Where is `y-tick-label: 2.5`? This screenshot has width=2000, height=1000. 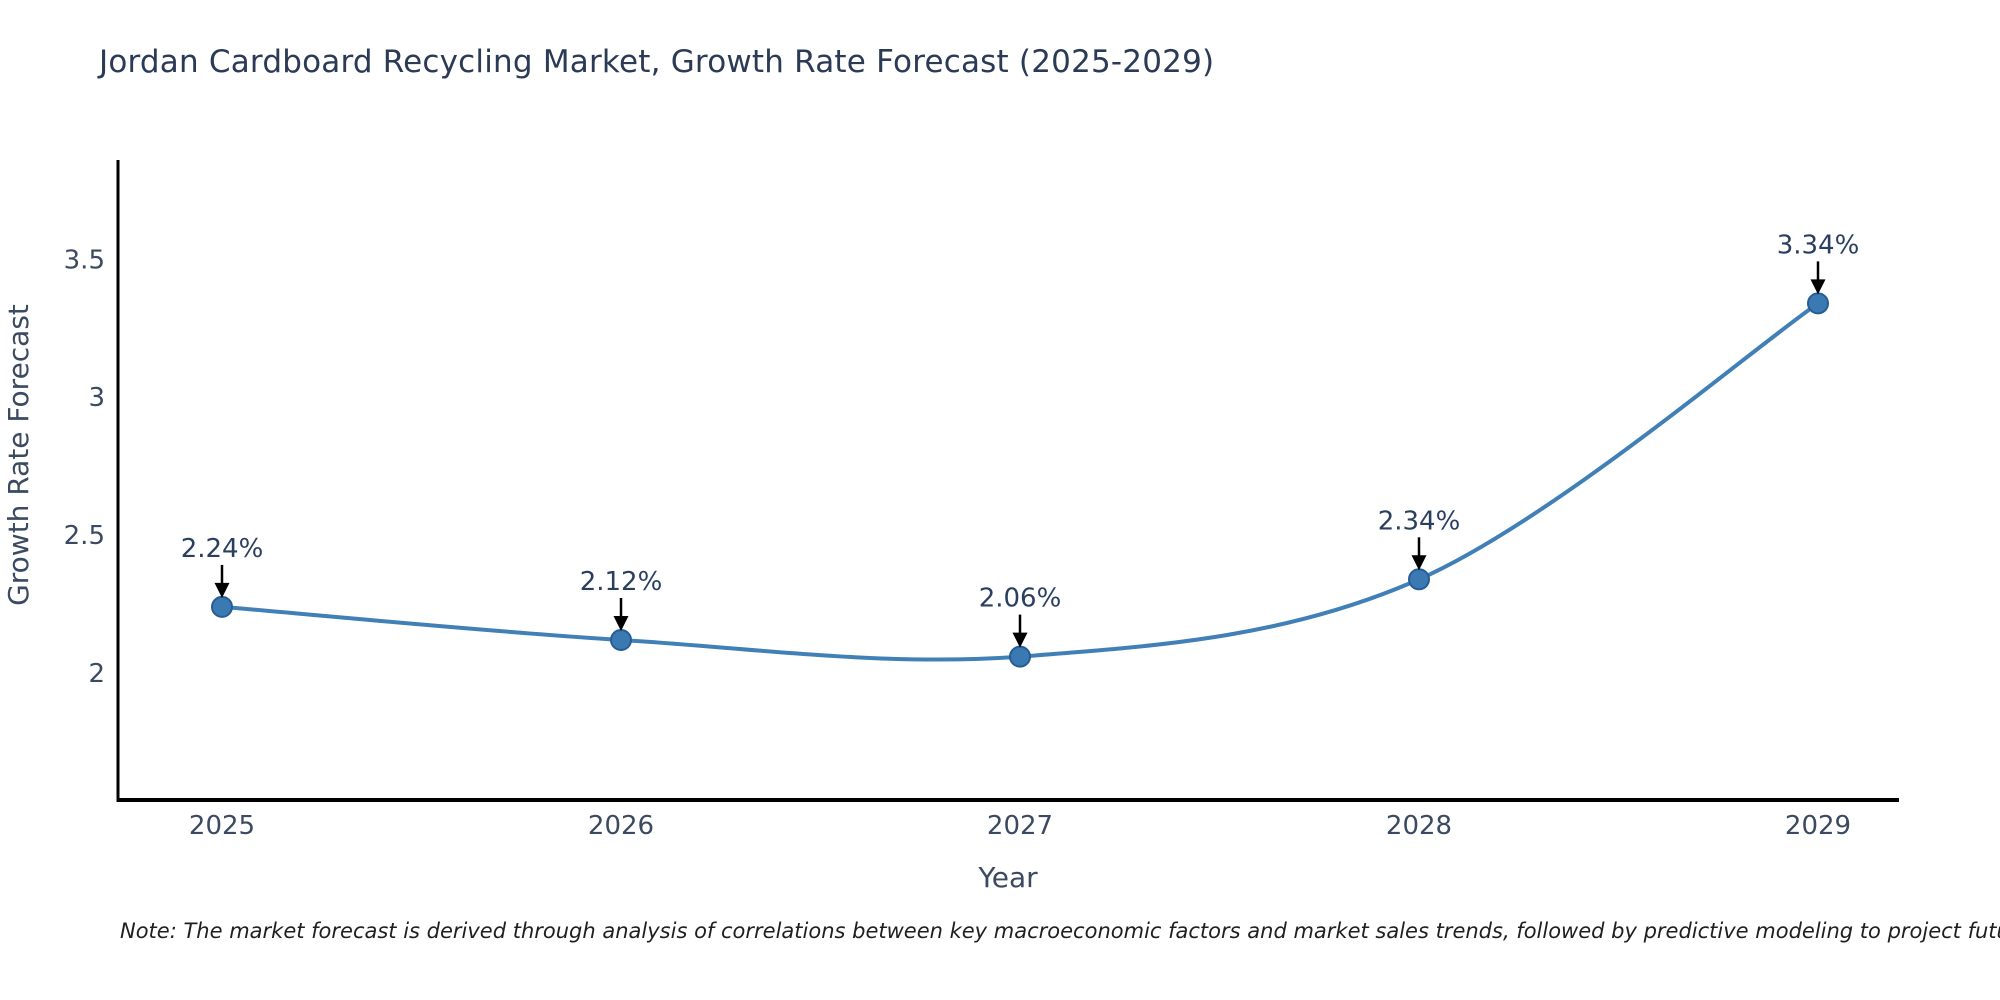 y-tick-label: 2.5 is located at coordinates (84, 536).